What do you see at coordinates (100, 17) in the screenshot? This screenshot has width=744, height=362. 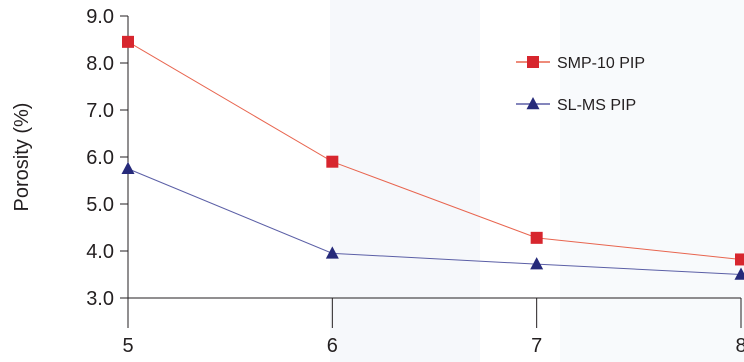 I see `y-tick-label: 9.0` at bounding box center [100, 17].